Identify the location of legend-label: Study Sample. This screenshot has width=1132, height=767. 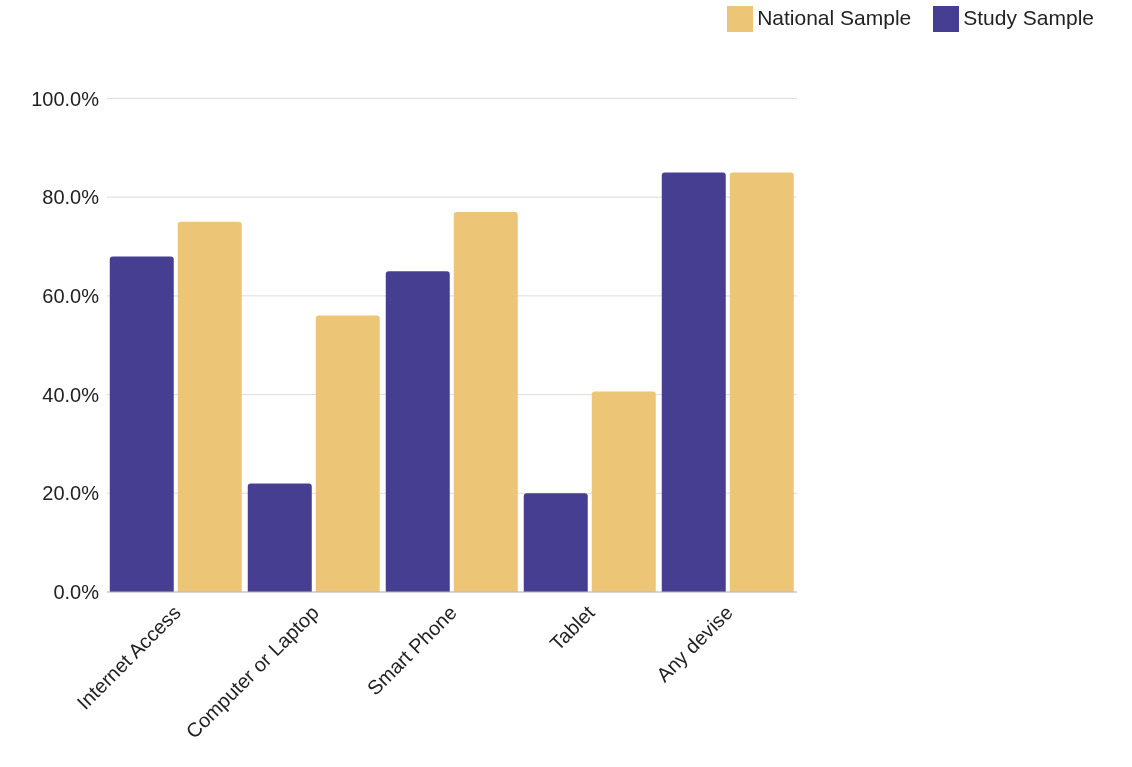
(1028, 17).